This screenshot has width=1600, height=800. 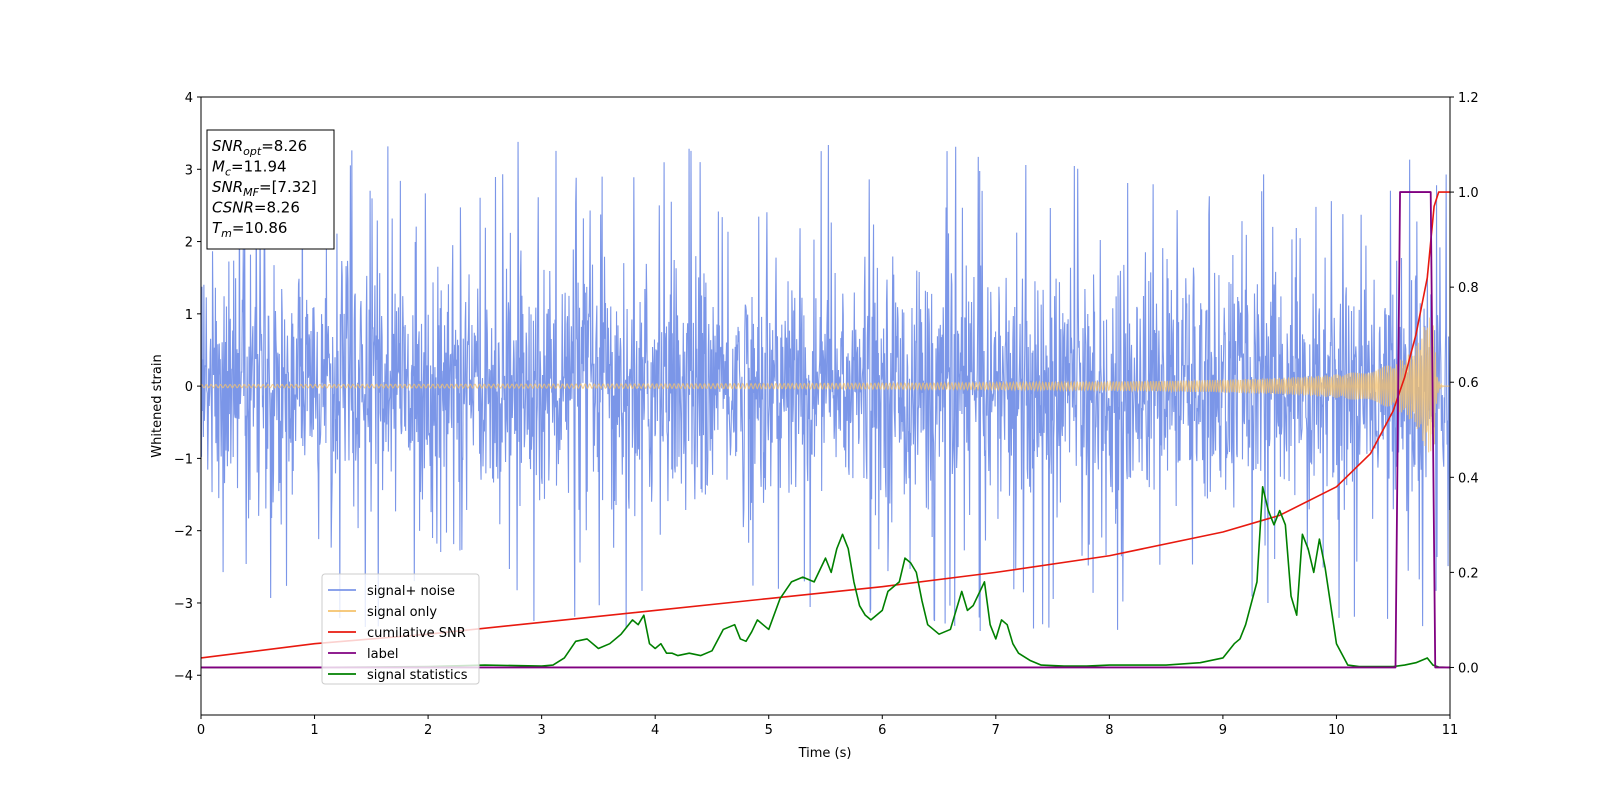 I want to click on y-left-tick-label: −1, so click(x=183, y=459).